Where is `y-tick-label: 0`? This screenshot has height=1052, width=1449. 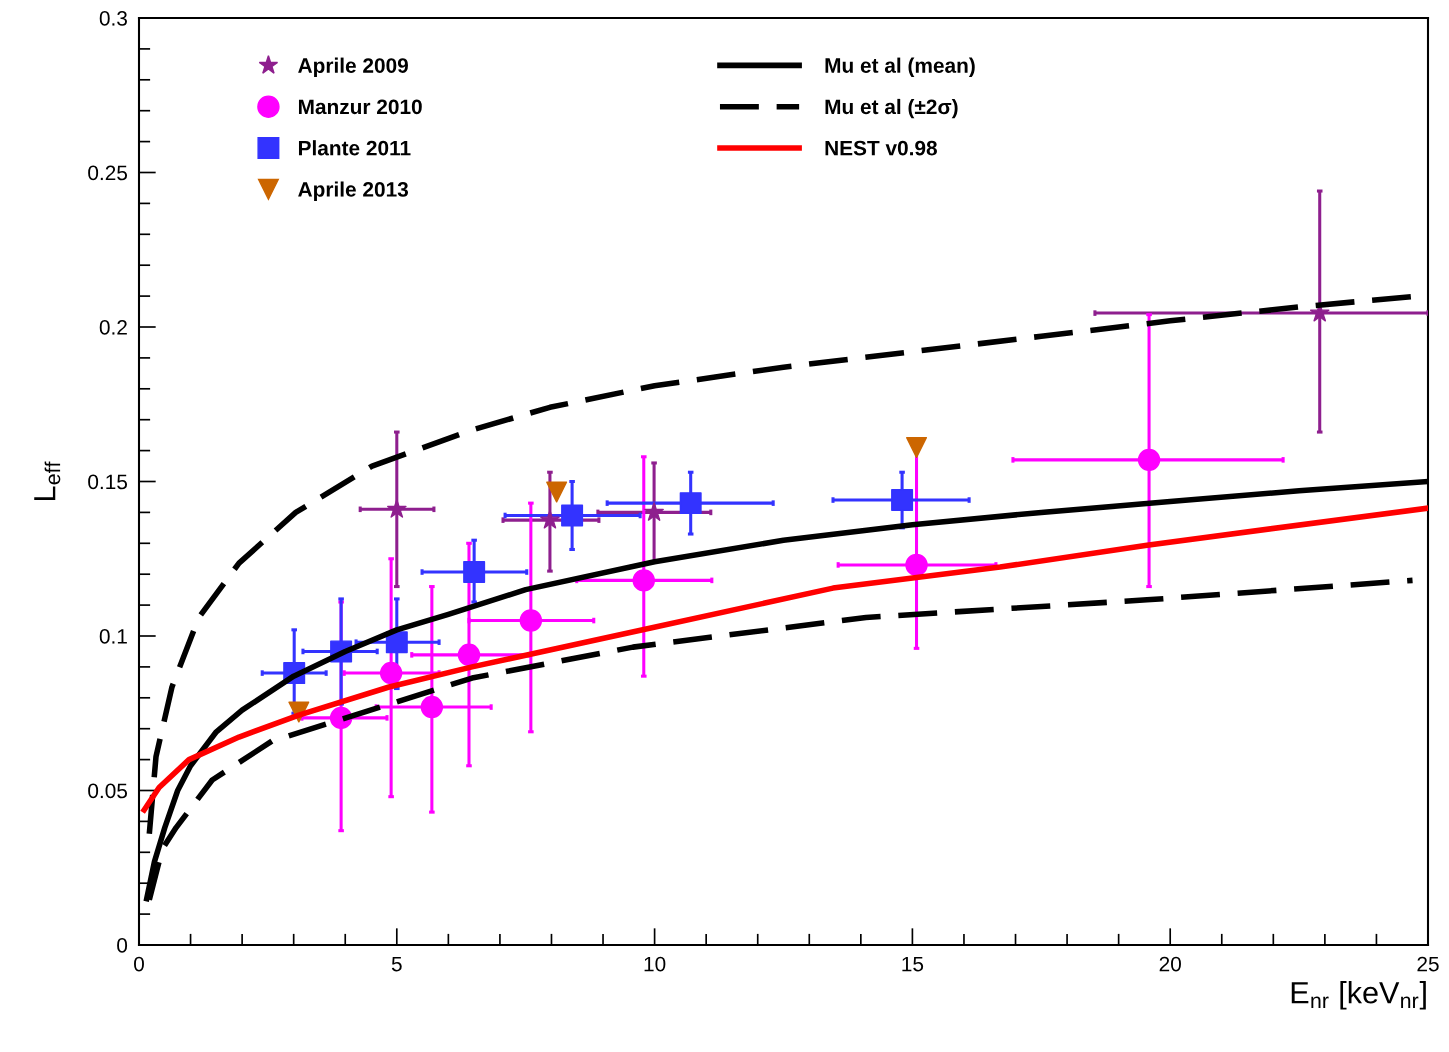 y-tick-label: 0 is located at coordinates (122, 945).